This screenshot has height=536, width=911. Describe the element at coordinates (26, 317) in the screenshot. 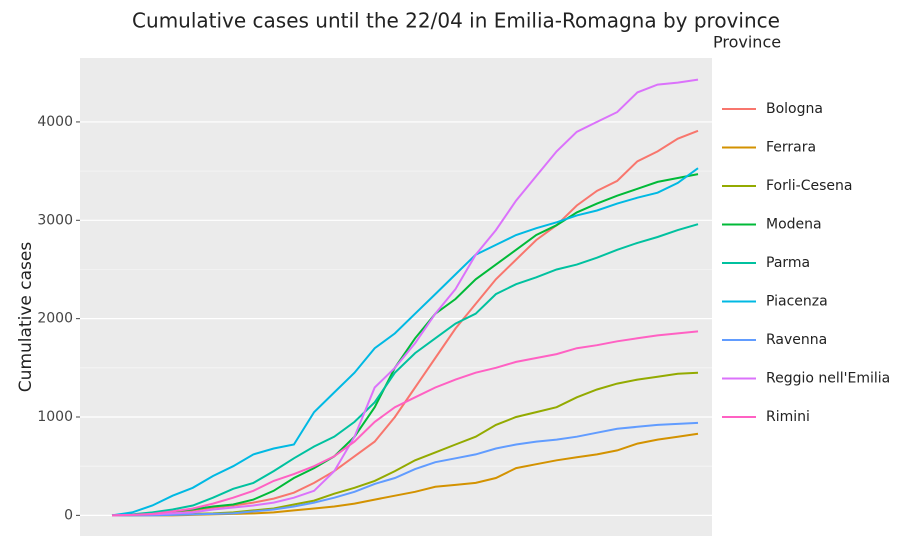

I see `y-axis-label: Cumulative cases` at that location.